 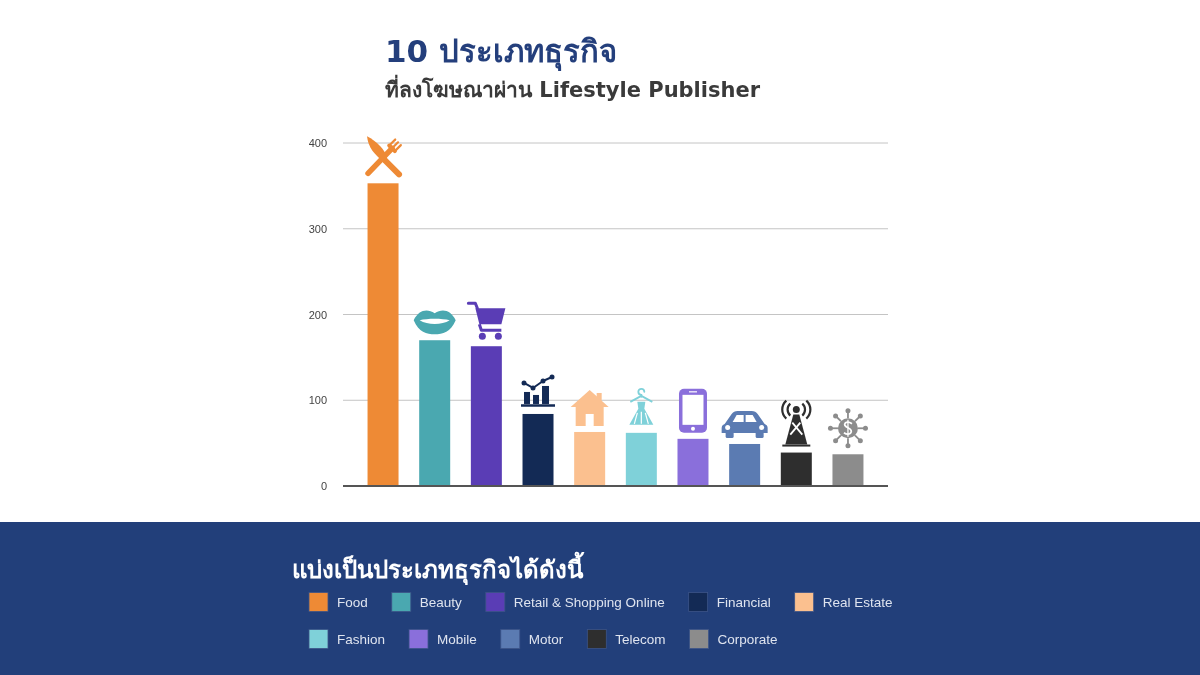 I want to click on legend-label: Food, so click(x=352, y=602).